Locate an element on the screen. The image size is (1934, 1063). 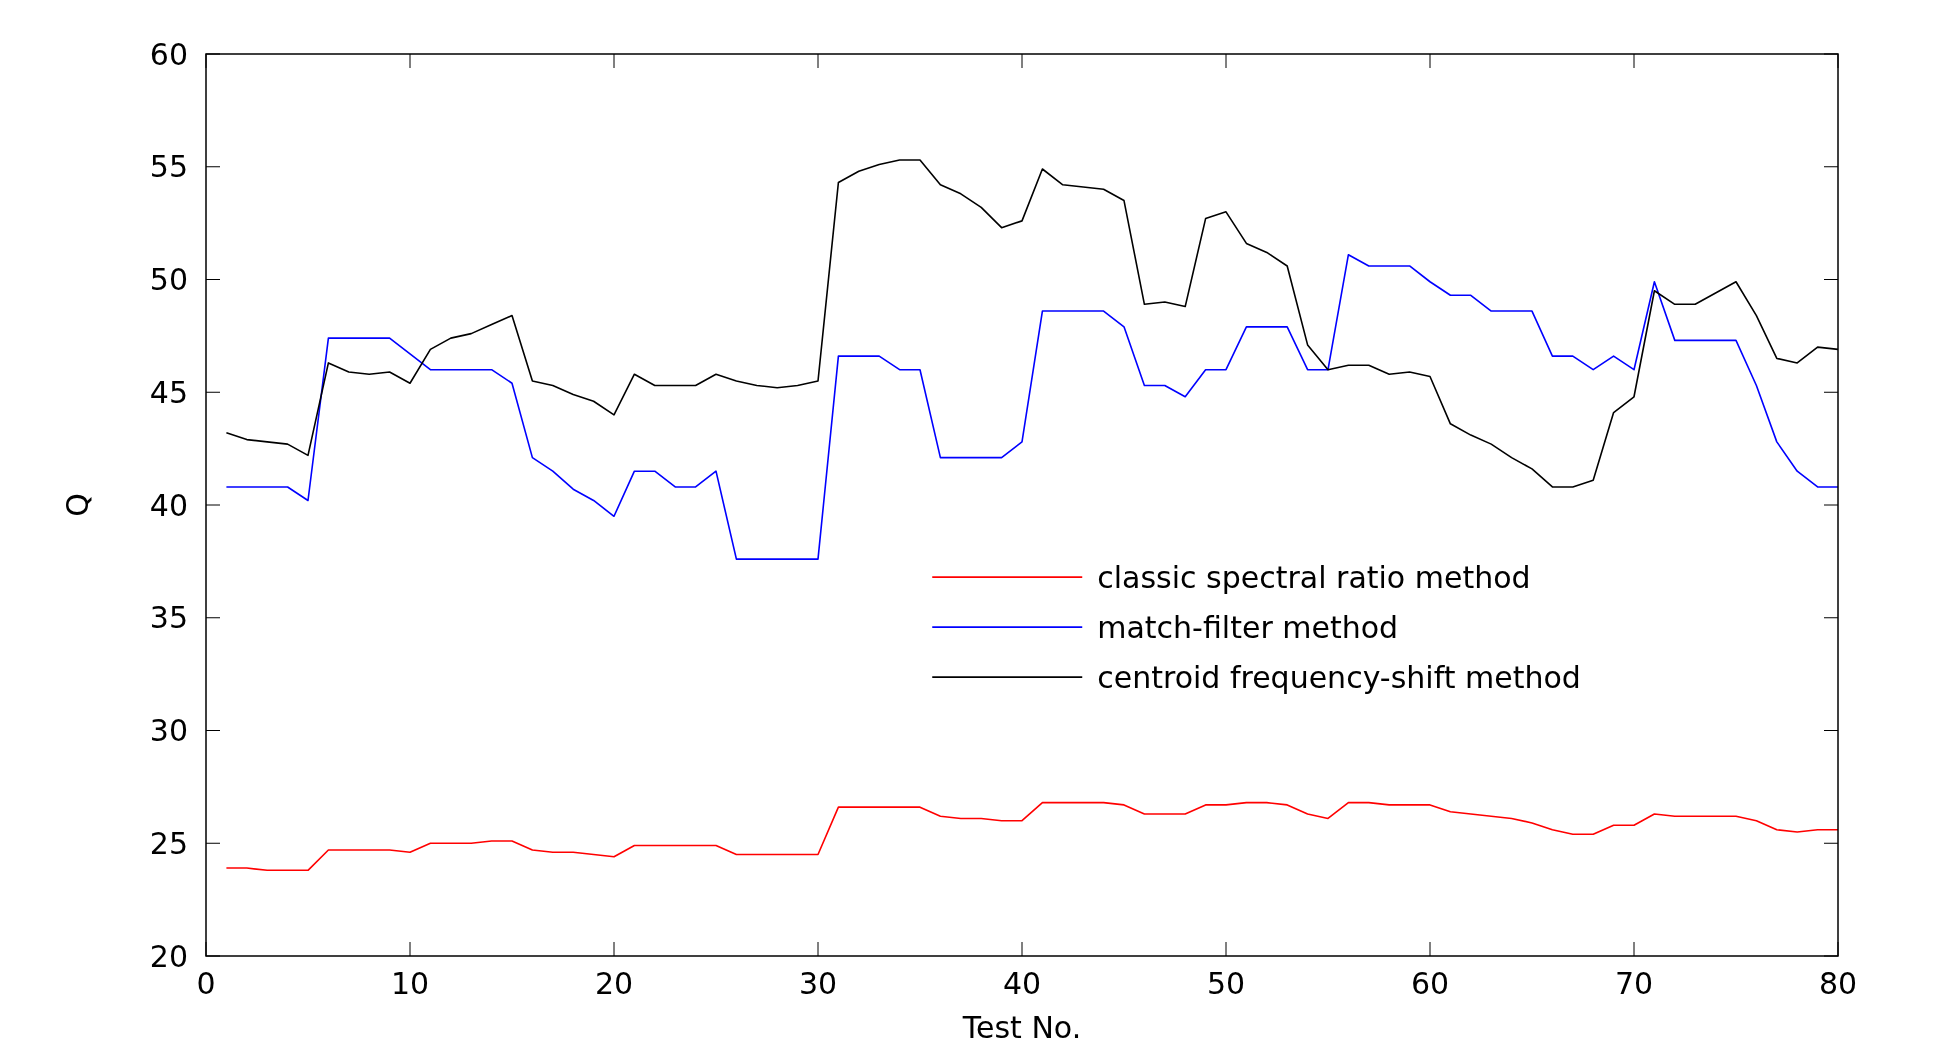
y-axis-title: Q is located at coordinates (77, 505).